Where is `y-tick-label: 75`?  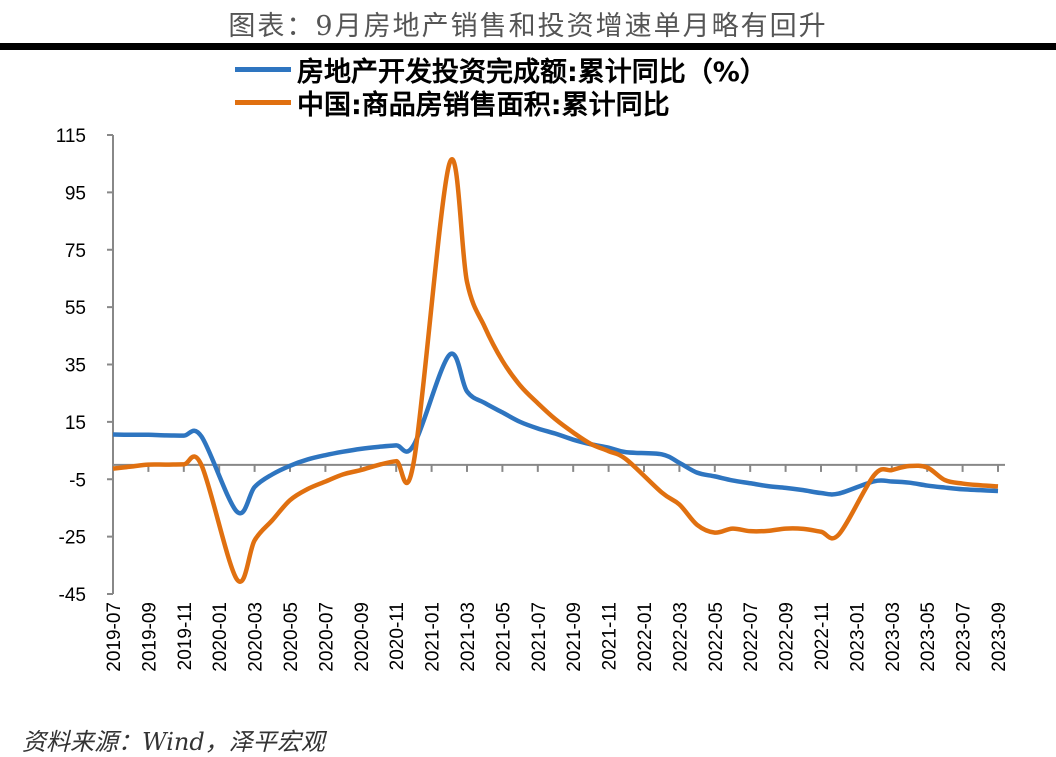
y-tick-label: 75 is located at coordinates (75, 251).